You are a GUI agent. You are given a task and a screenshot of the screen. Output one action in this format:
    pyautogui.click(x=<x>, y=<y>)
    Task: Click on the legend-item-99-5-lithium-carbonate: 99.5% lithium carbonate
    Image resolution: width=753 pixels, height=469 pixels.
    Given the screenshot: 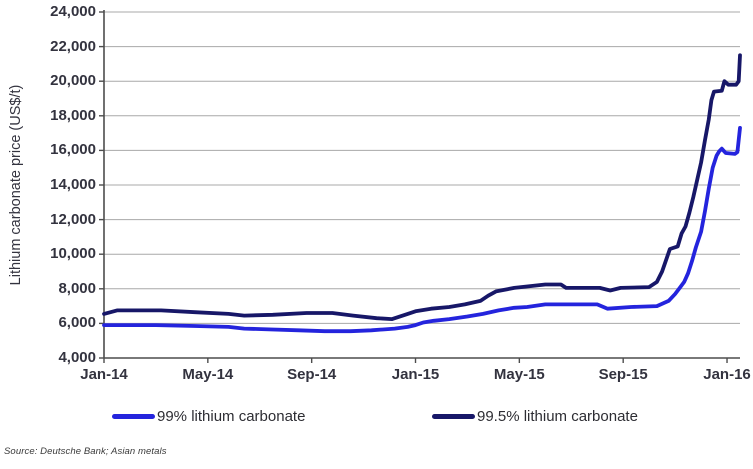 What is the action you would take?
    pyautogui.click(x=535, y=416)
    